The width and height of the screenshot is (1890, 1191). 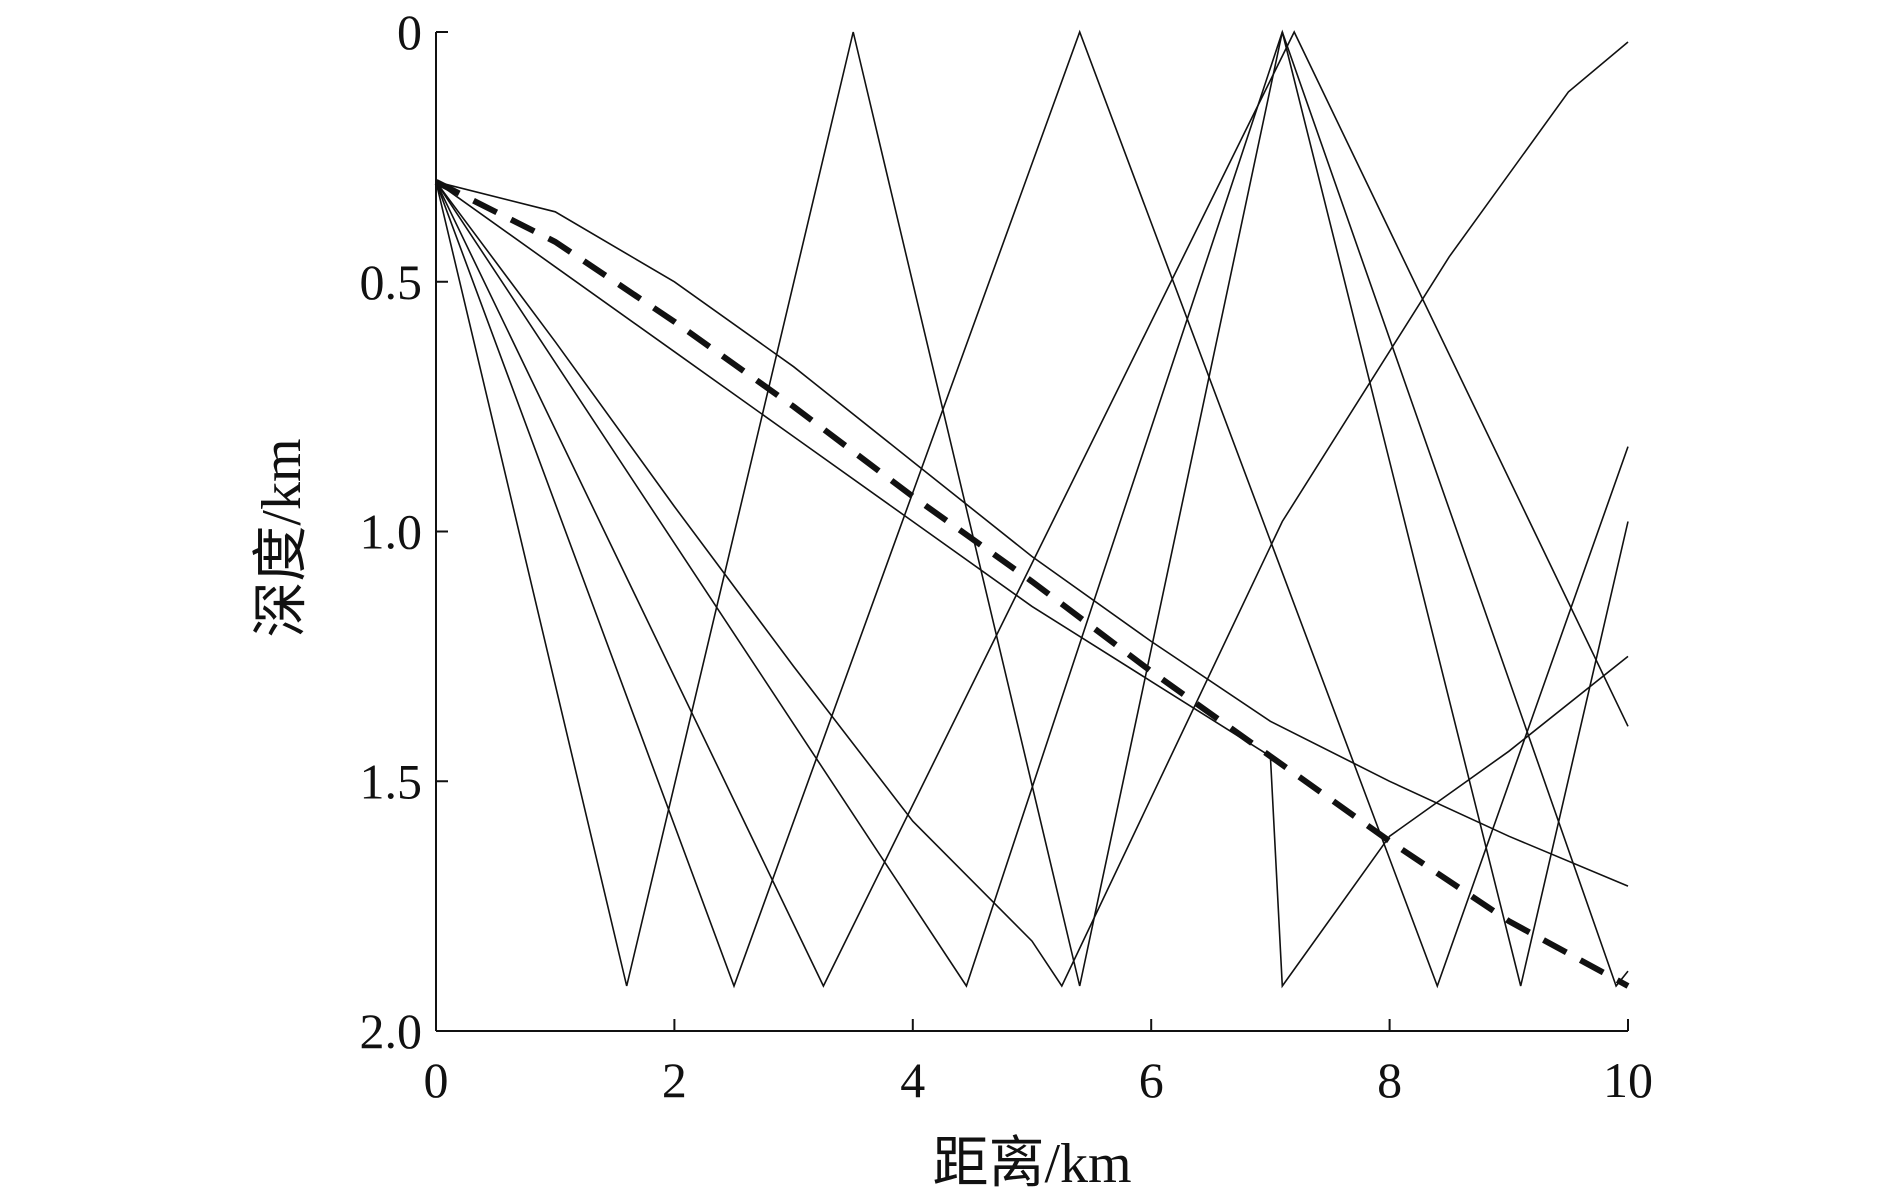 I want to click on y-axis-label: 深度/km, so click(x=282, y=537).